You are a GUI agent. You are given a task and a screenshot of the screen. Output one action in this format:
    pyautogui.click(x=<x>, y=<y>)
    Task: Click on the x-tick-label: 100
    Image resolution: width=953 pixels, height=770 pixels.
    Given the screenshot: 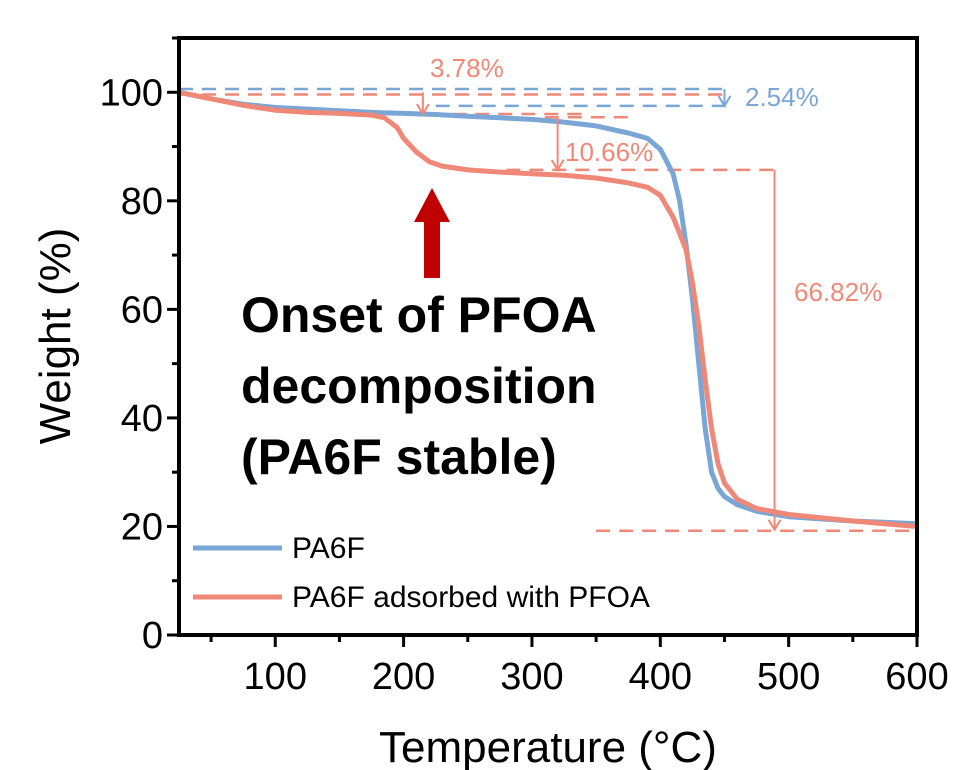 What is the action you would take?
    pyautogui.click(x=275, y=677)
    